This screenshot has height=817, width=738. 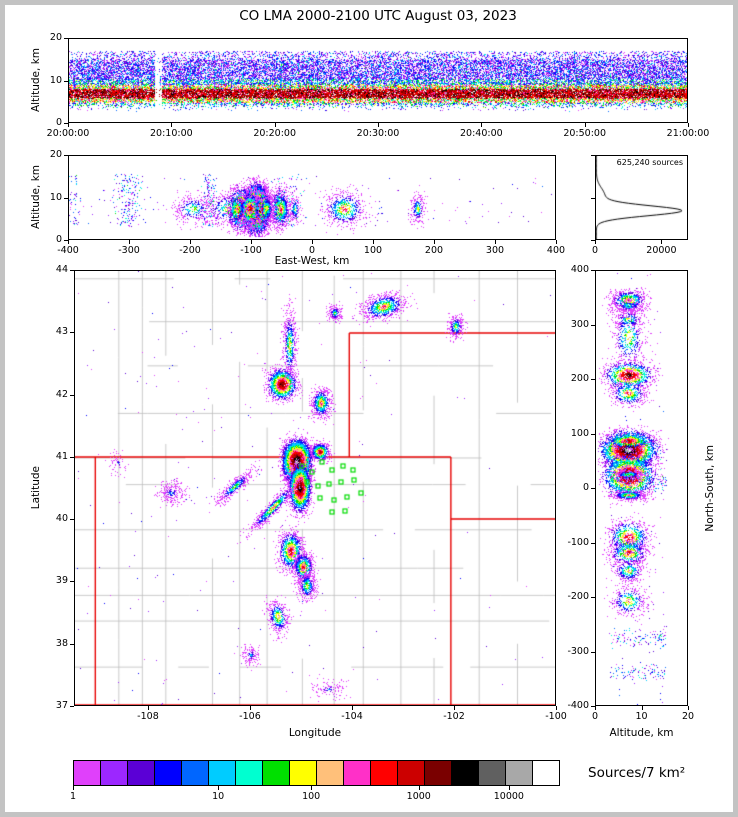 I want to click on x-tick-label: 10000, so click(x=508, y=796).